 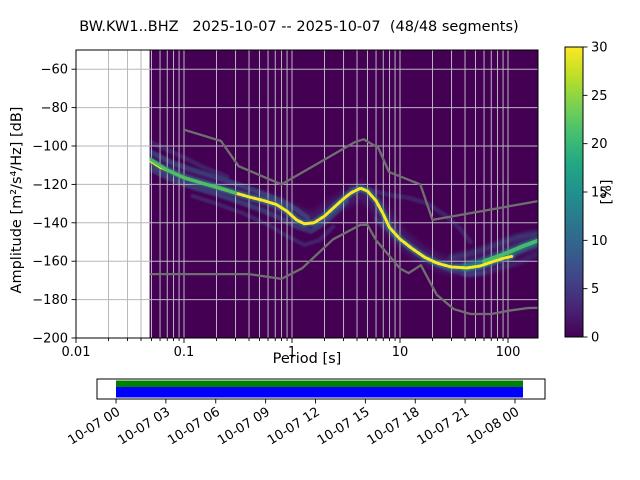 What do you see at coordinates (50, 185) in the screenshot?
I see `y-tick-label: −120` at bounding box center [50, 185].